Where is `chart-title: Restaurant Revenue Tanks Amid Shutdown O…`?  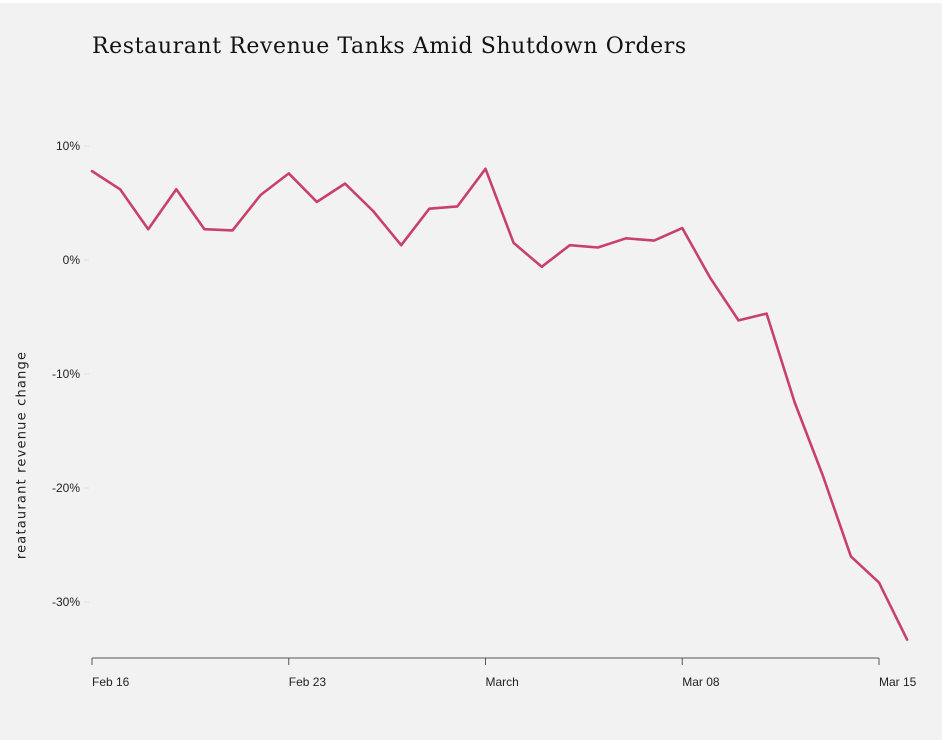
chart-title: Restaurant Revenue Tanks Amid Shutdown O… is located at coordinates (389, 46).